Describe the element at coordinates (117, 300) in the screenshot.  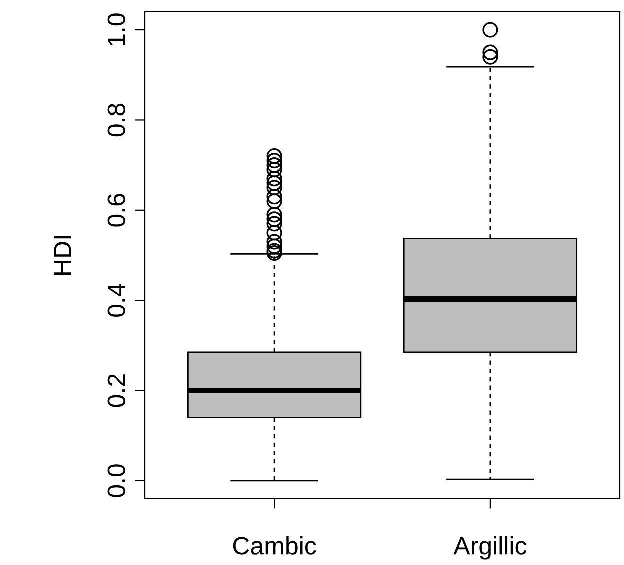
I see `y-tick-label: 0.4` at that location.